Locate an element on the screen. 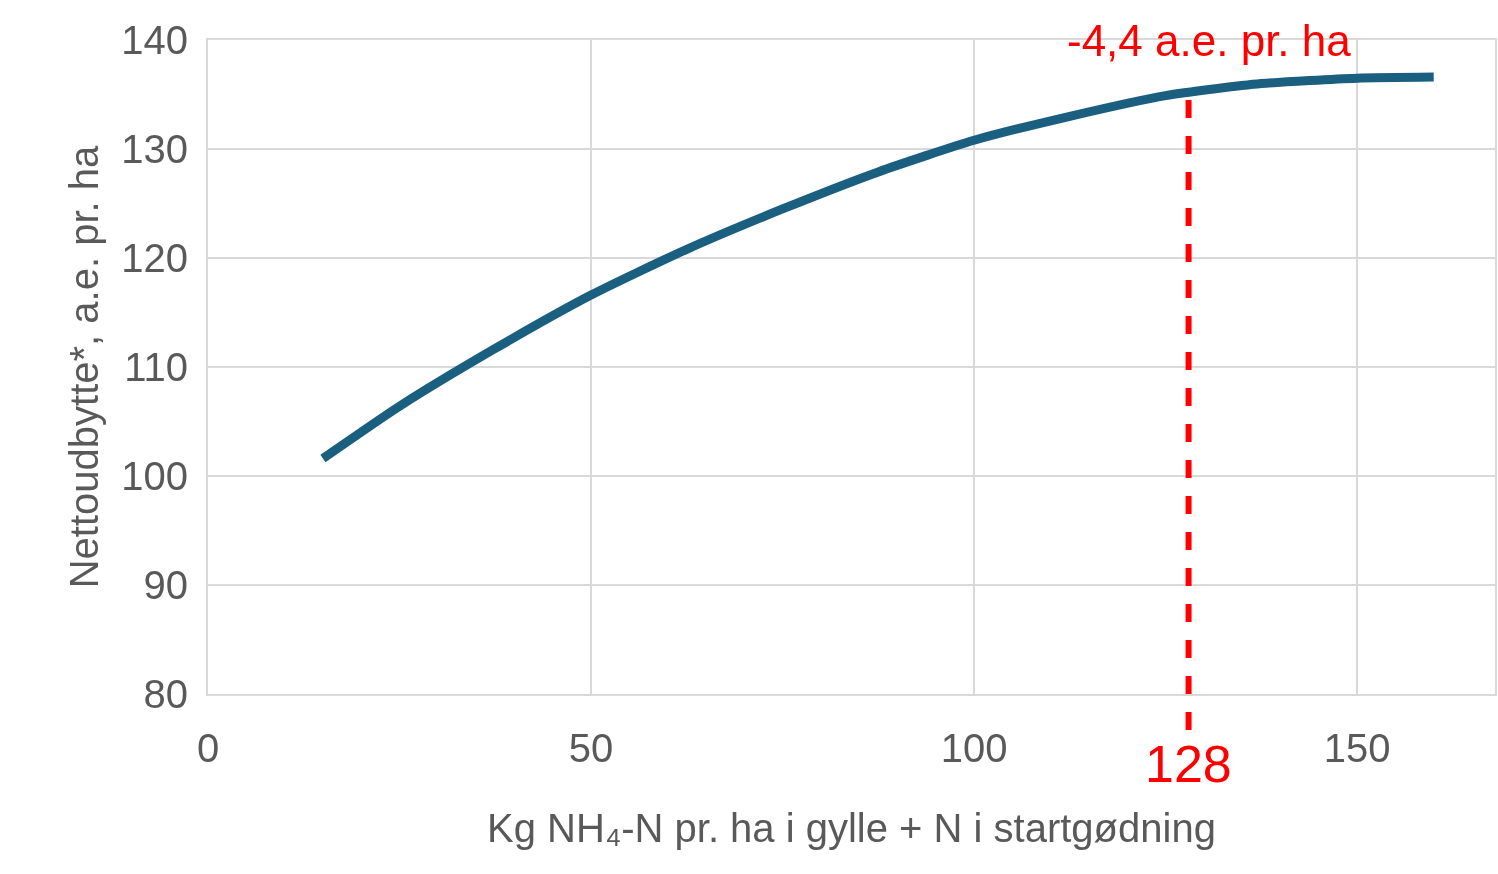 The height and width of the screenshot is (874, 1498). ref-line-label: 128 is located at coordinates (1188, 764).